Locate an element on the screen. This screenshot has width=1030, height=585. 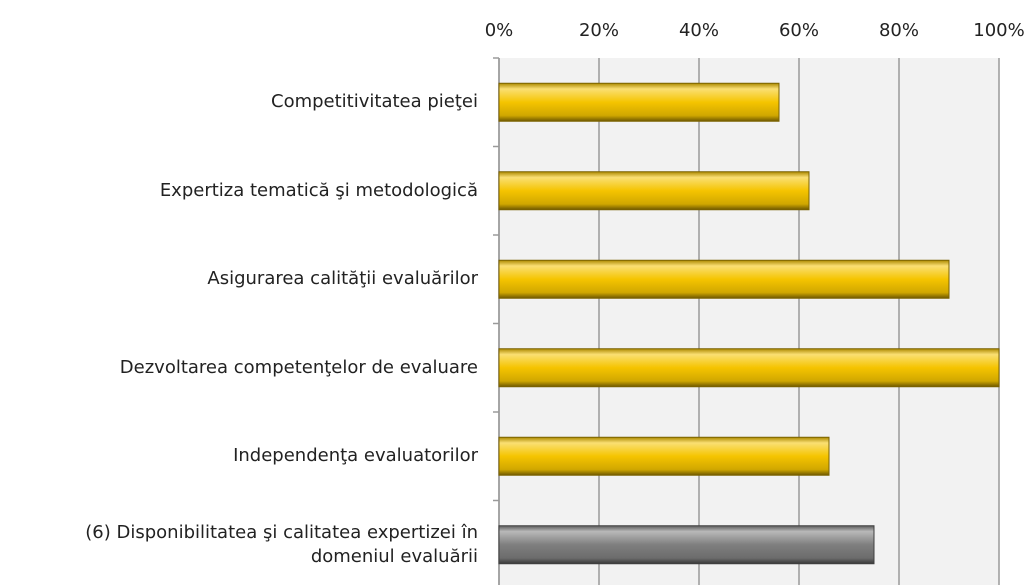
x-tick-label: 100% is located at coordinates (998, 30).